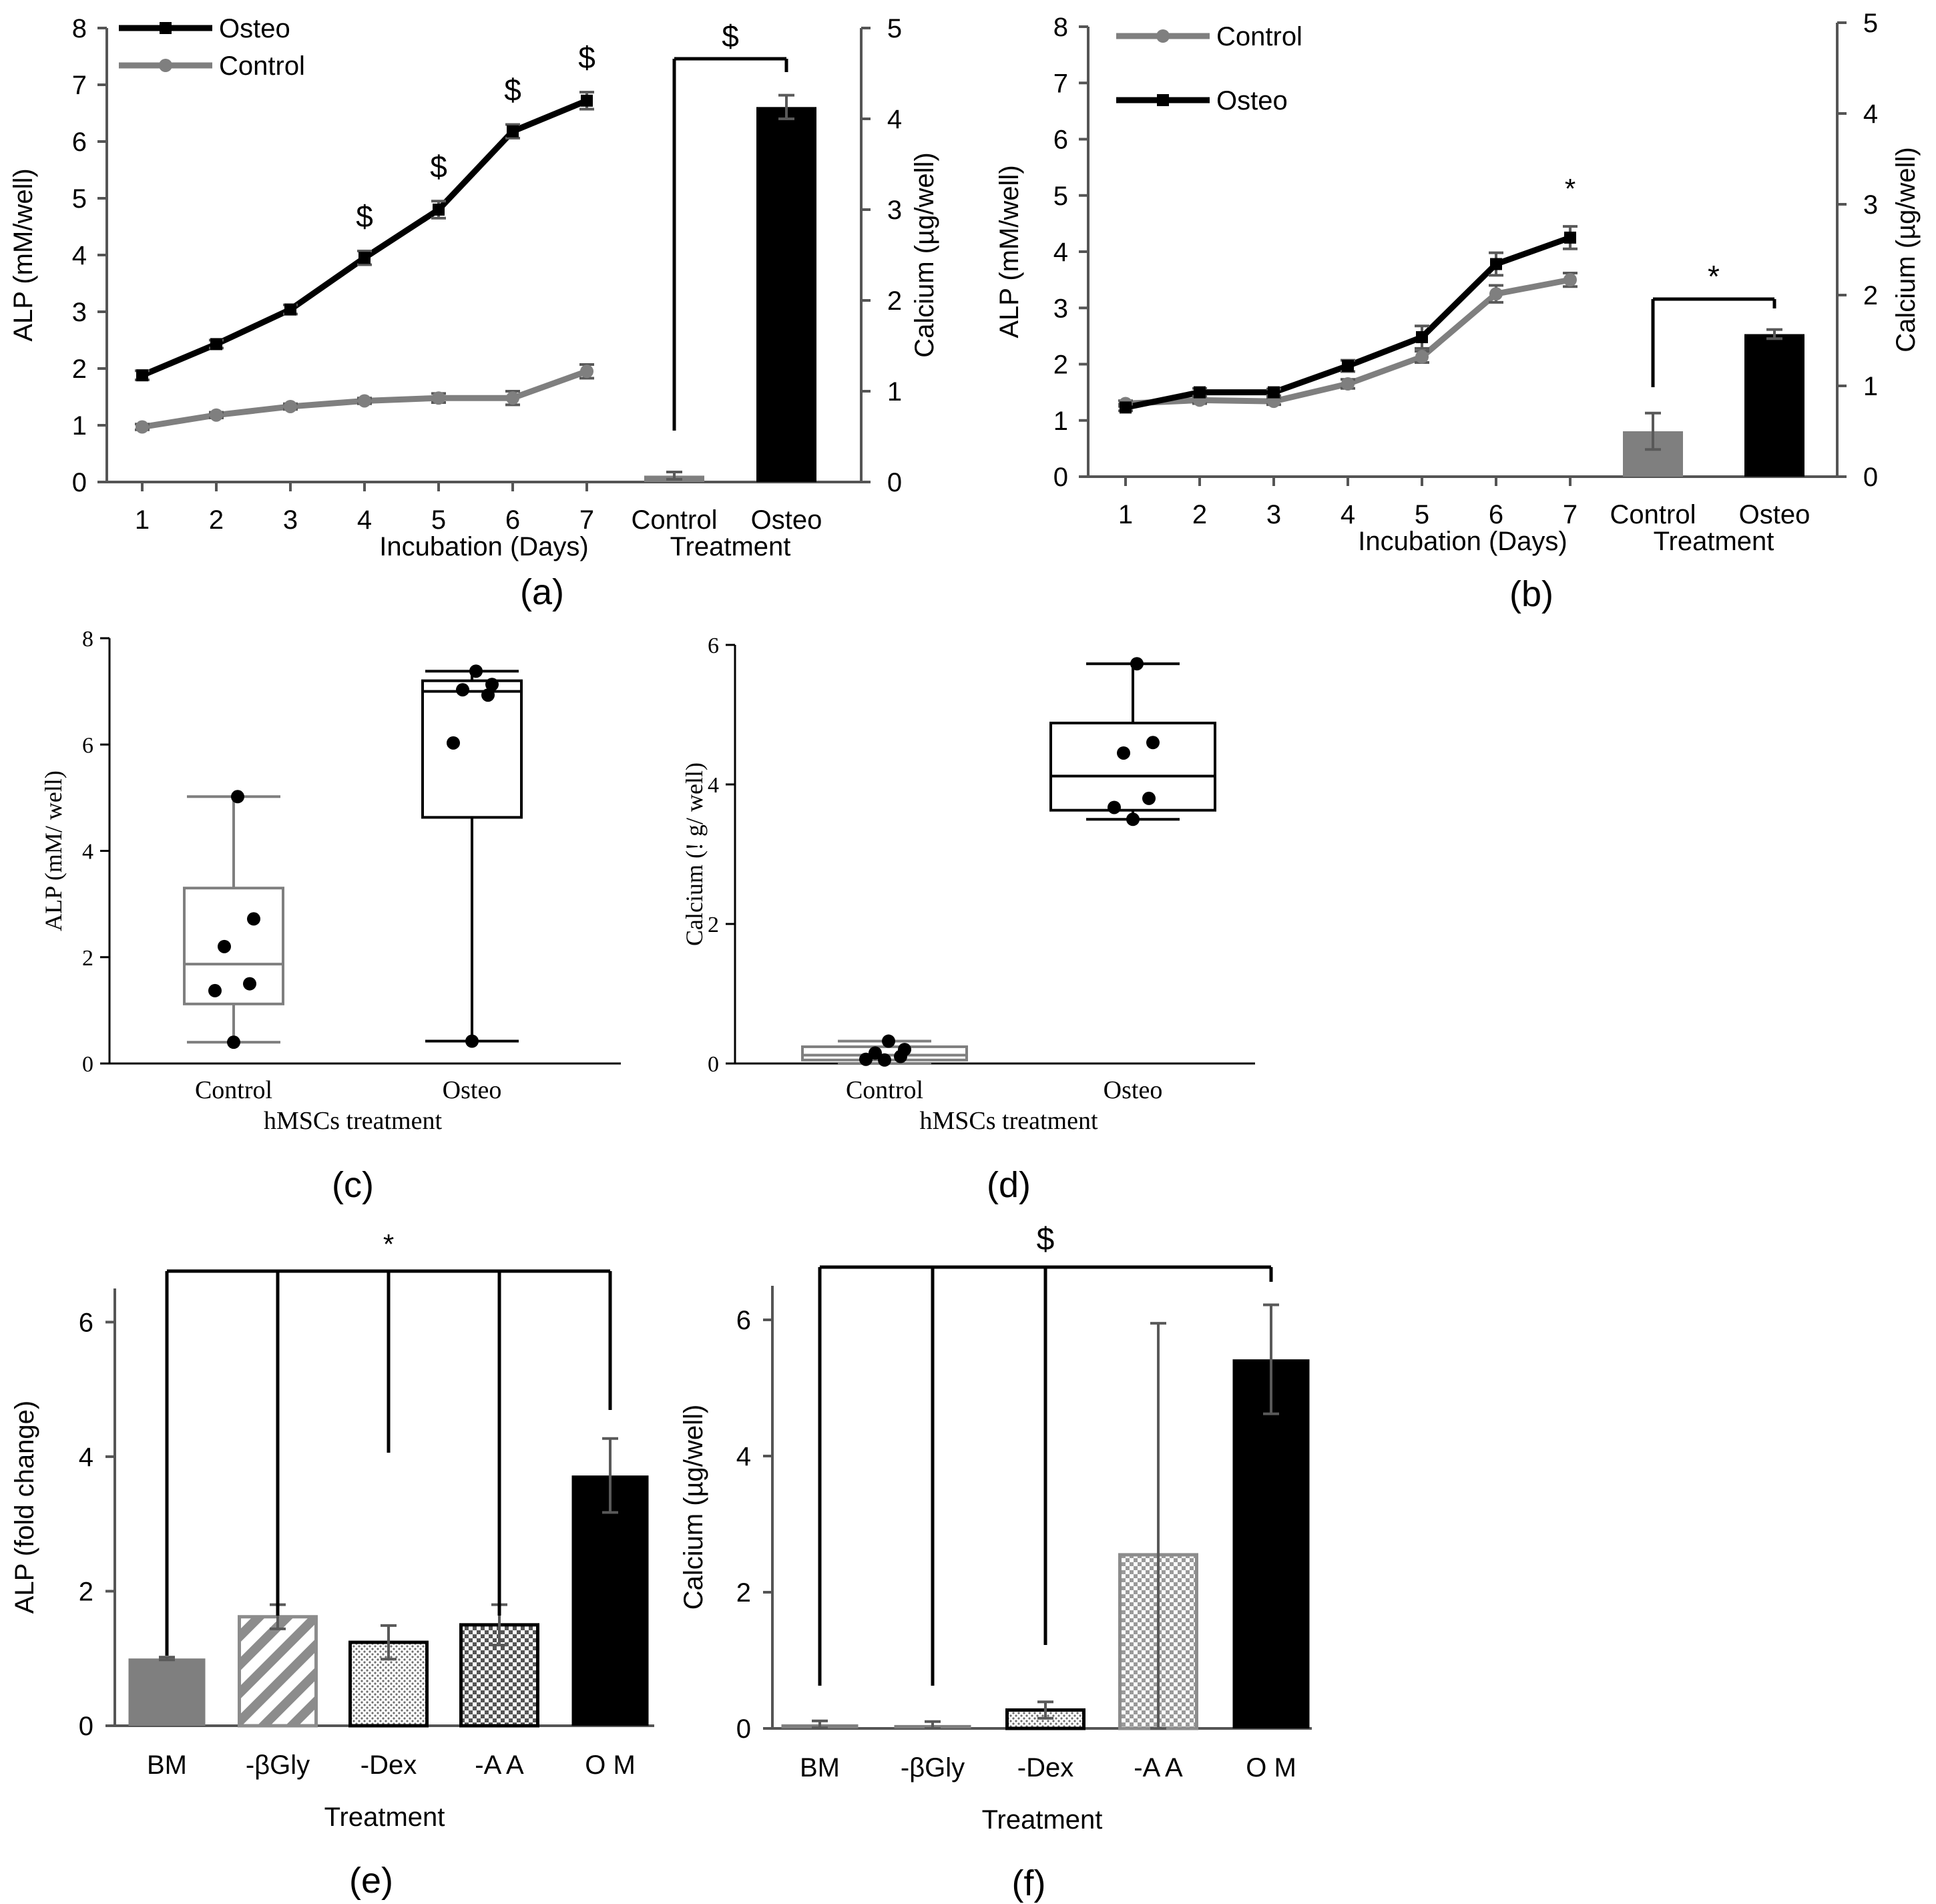  What do you see at coordinates (1199, 514) in the screenshot?
I see `x-tick-label: 2` at bounding box center [1199, 514].